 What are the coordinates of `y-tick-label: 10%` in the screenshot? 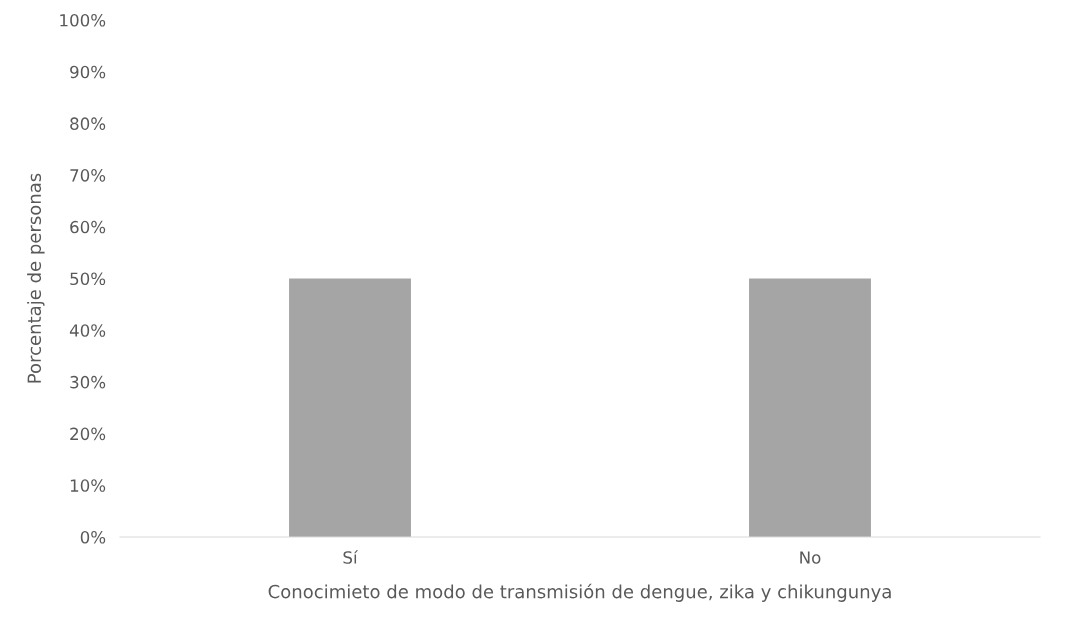 It's located at (88, 485).